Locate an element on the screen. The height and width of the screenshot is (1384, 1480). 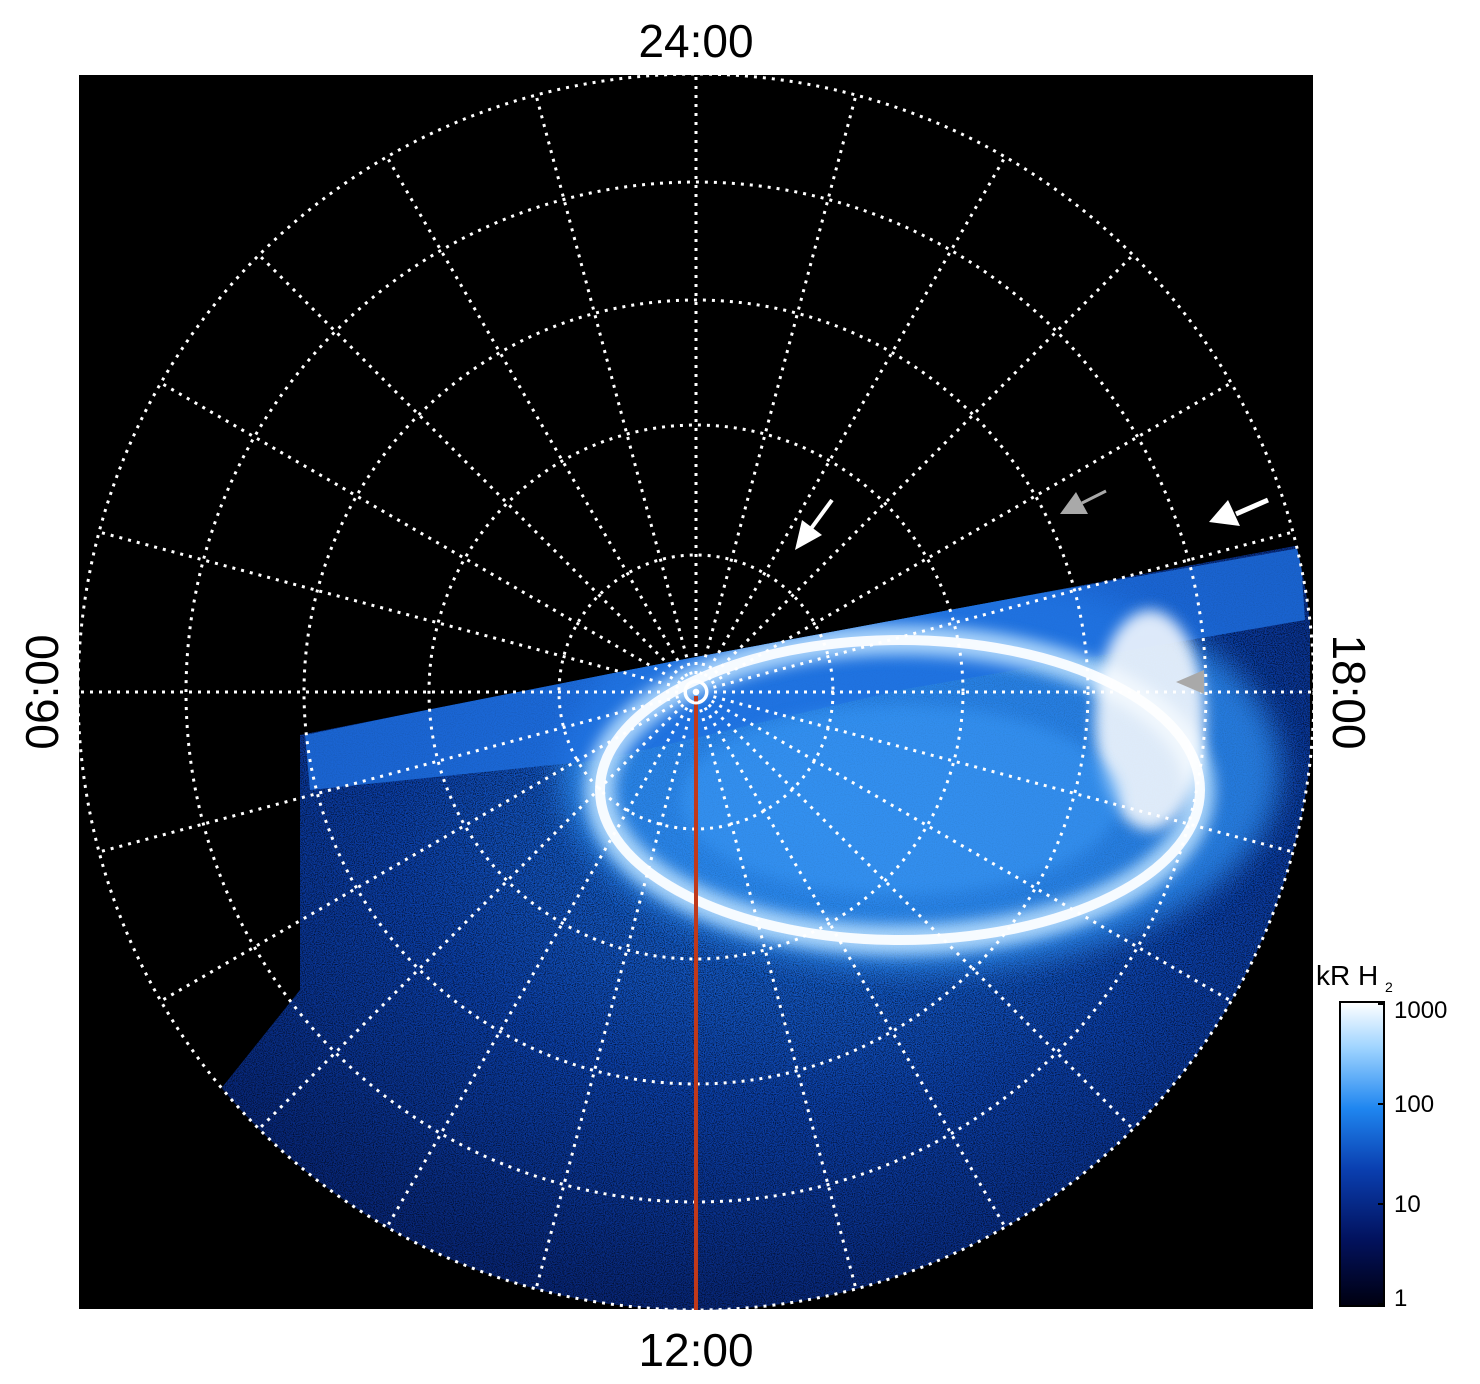
dusk-bright-arc is located at coordinates (1150, 720).